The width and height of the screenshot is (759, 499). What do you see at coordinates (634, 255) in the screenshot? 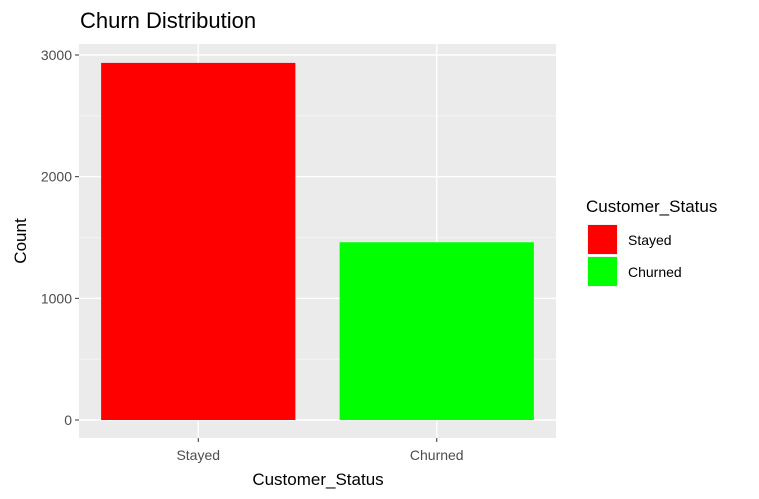
I see `legend-entries: Stayed Churned` at bounding box center [634, 255].